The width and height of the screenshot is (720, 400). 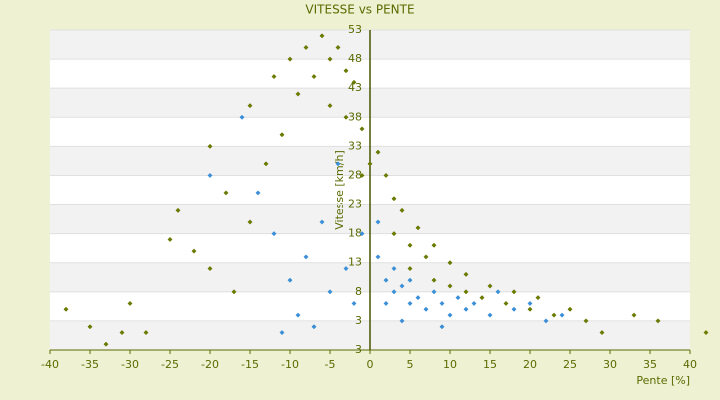 I want to click on x-tick-label: -10, so click(x=290, y=364).